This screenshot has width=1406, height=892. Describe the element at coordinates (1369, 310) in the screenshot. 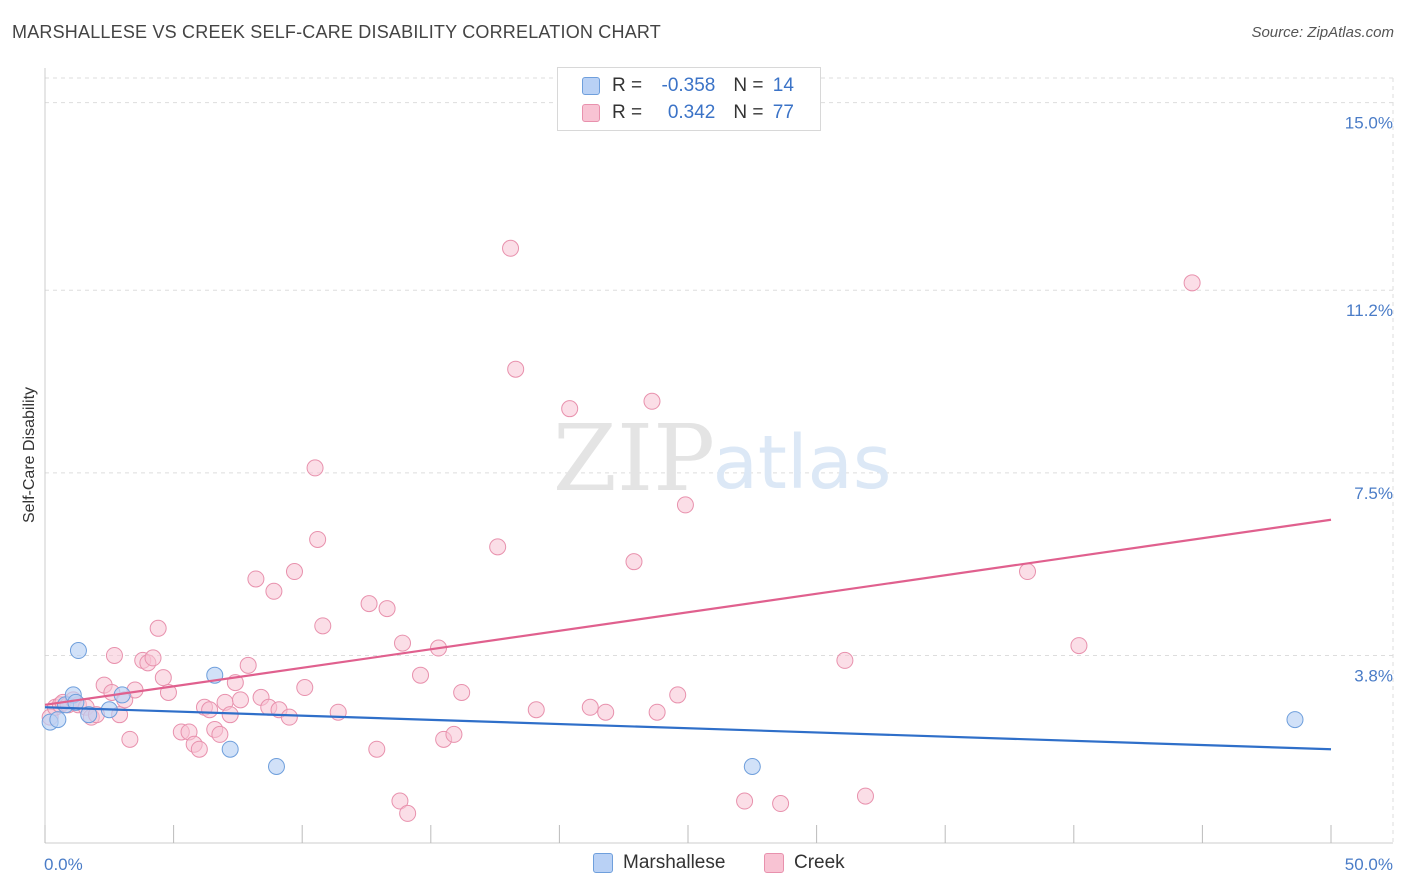

I see `y-tick-label: 11.2%` at that location.